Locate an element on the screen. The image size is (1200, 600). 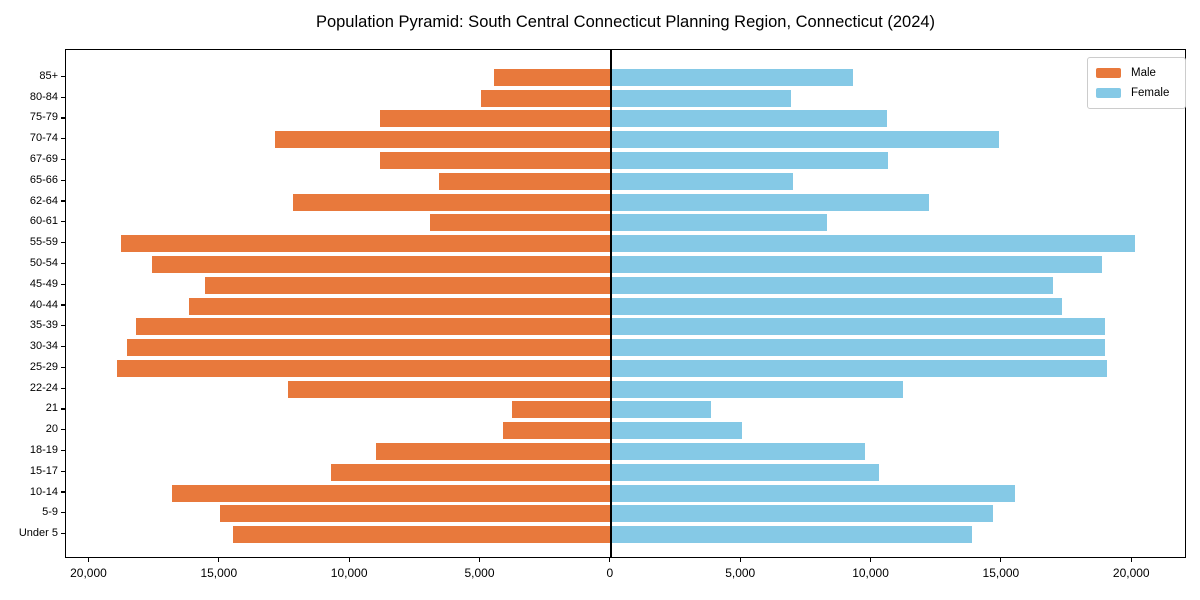
y-tick-label: 75-79 is located at coordinates (43, 117).